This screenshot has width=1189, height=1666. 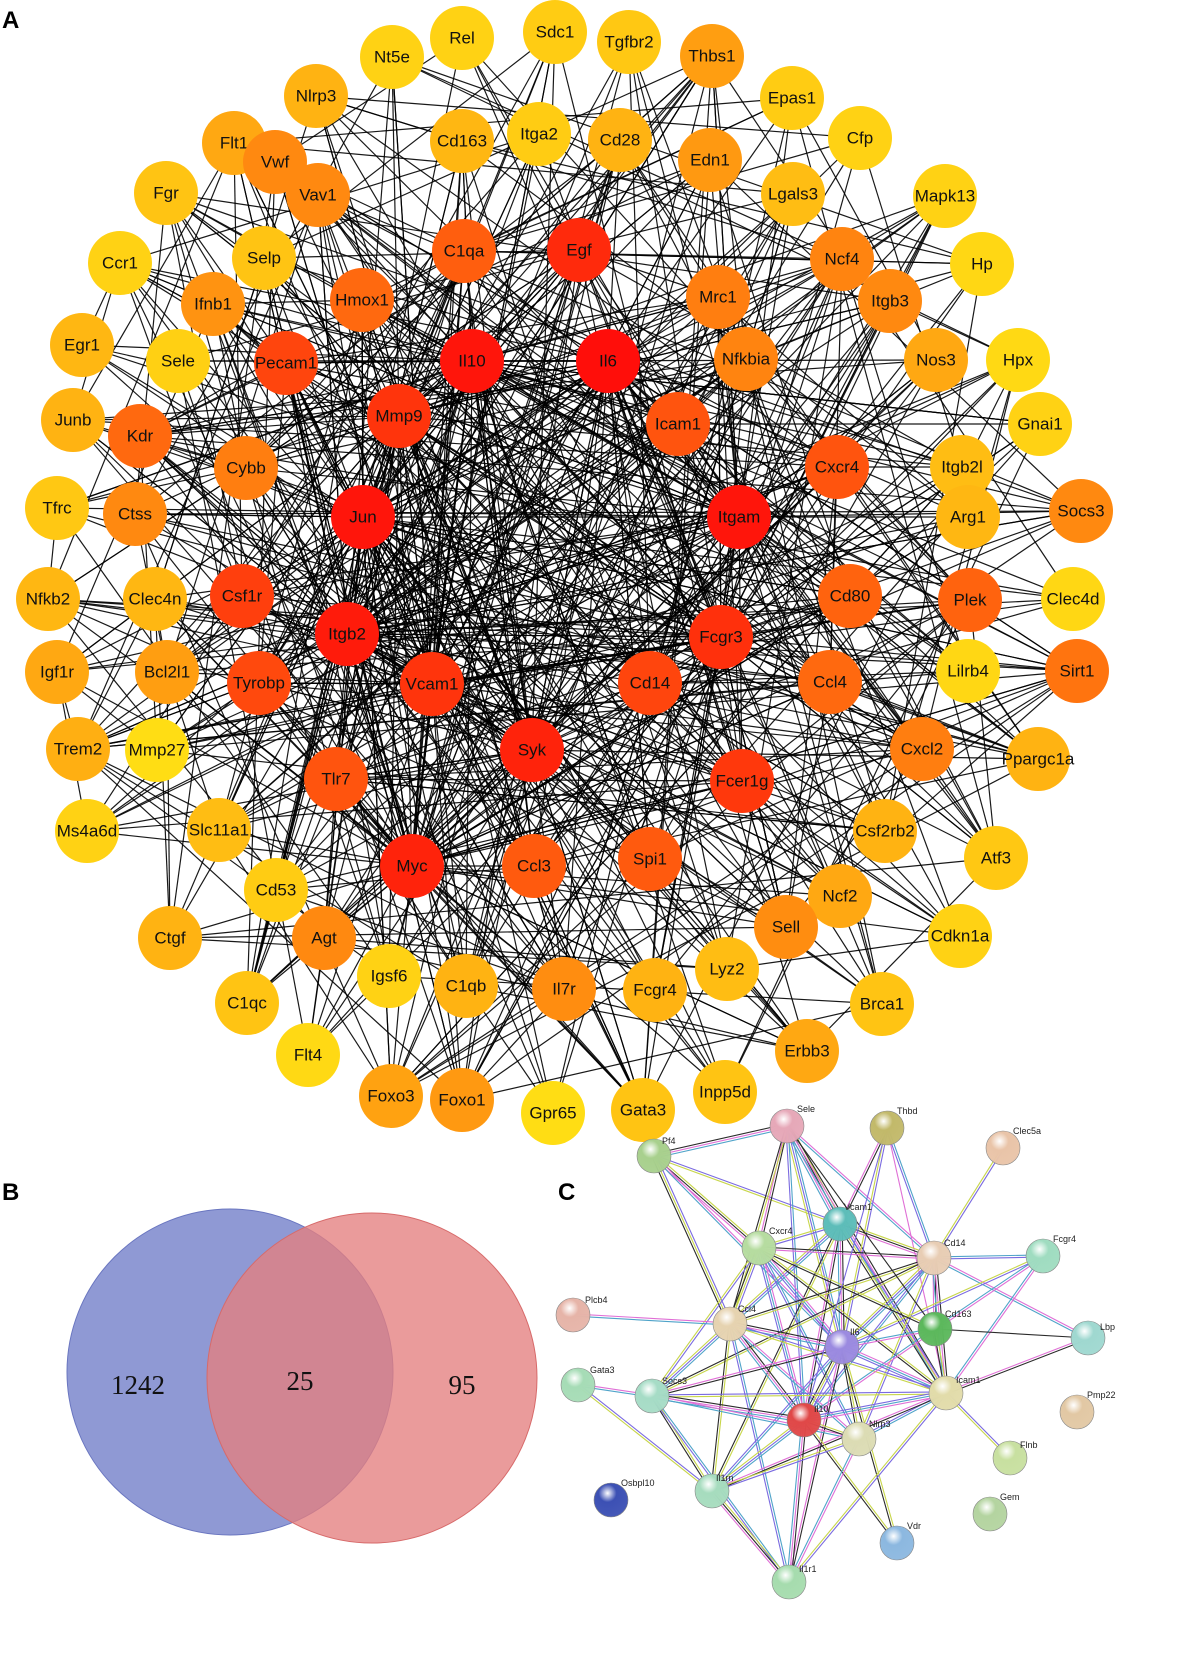 I want to click on network-a-node-label: Mrc1, so click(x=718, y=297).